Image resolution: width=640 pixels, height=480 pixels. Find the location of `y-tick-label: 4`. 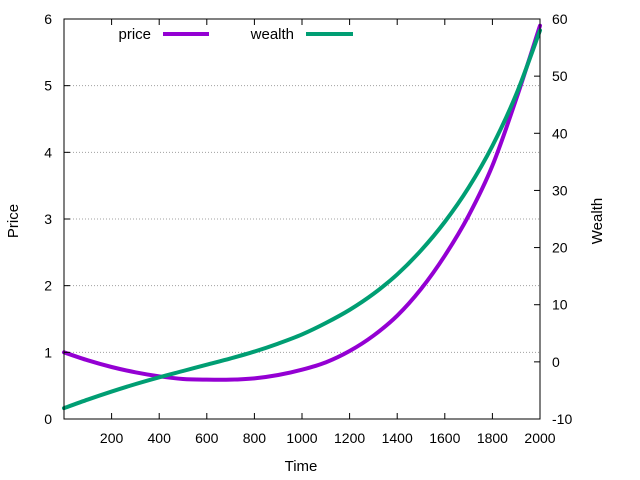

y-tick-label: 4 is located at coordinates (48, 152).